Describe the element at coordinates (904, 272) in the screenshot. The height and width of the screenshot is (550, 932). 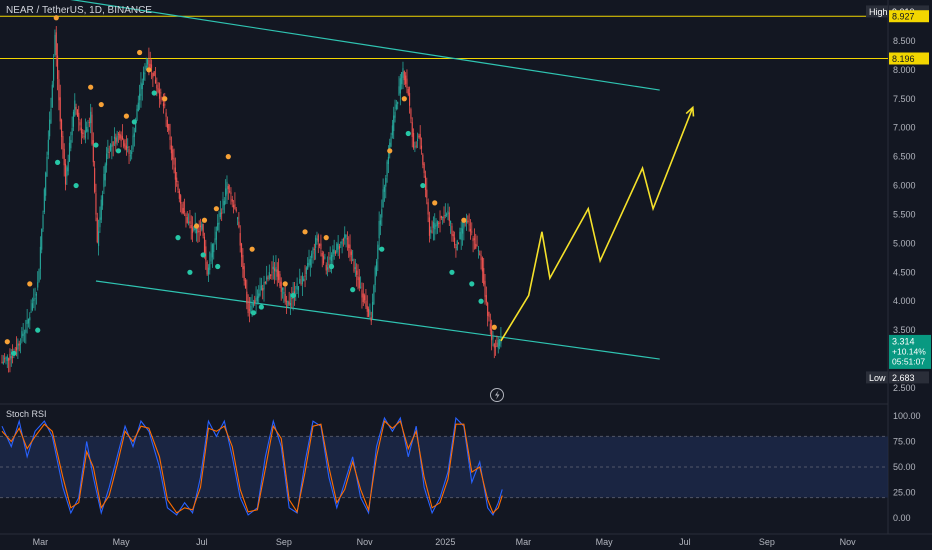
I see `price-tick-label: 4.500` at that location.